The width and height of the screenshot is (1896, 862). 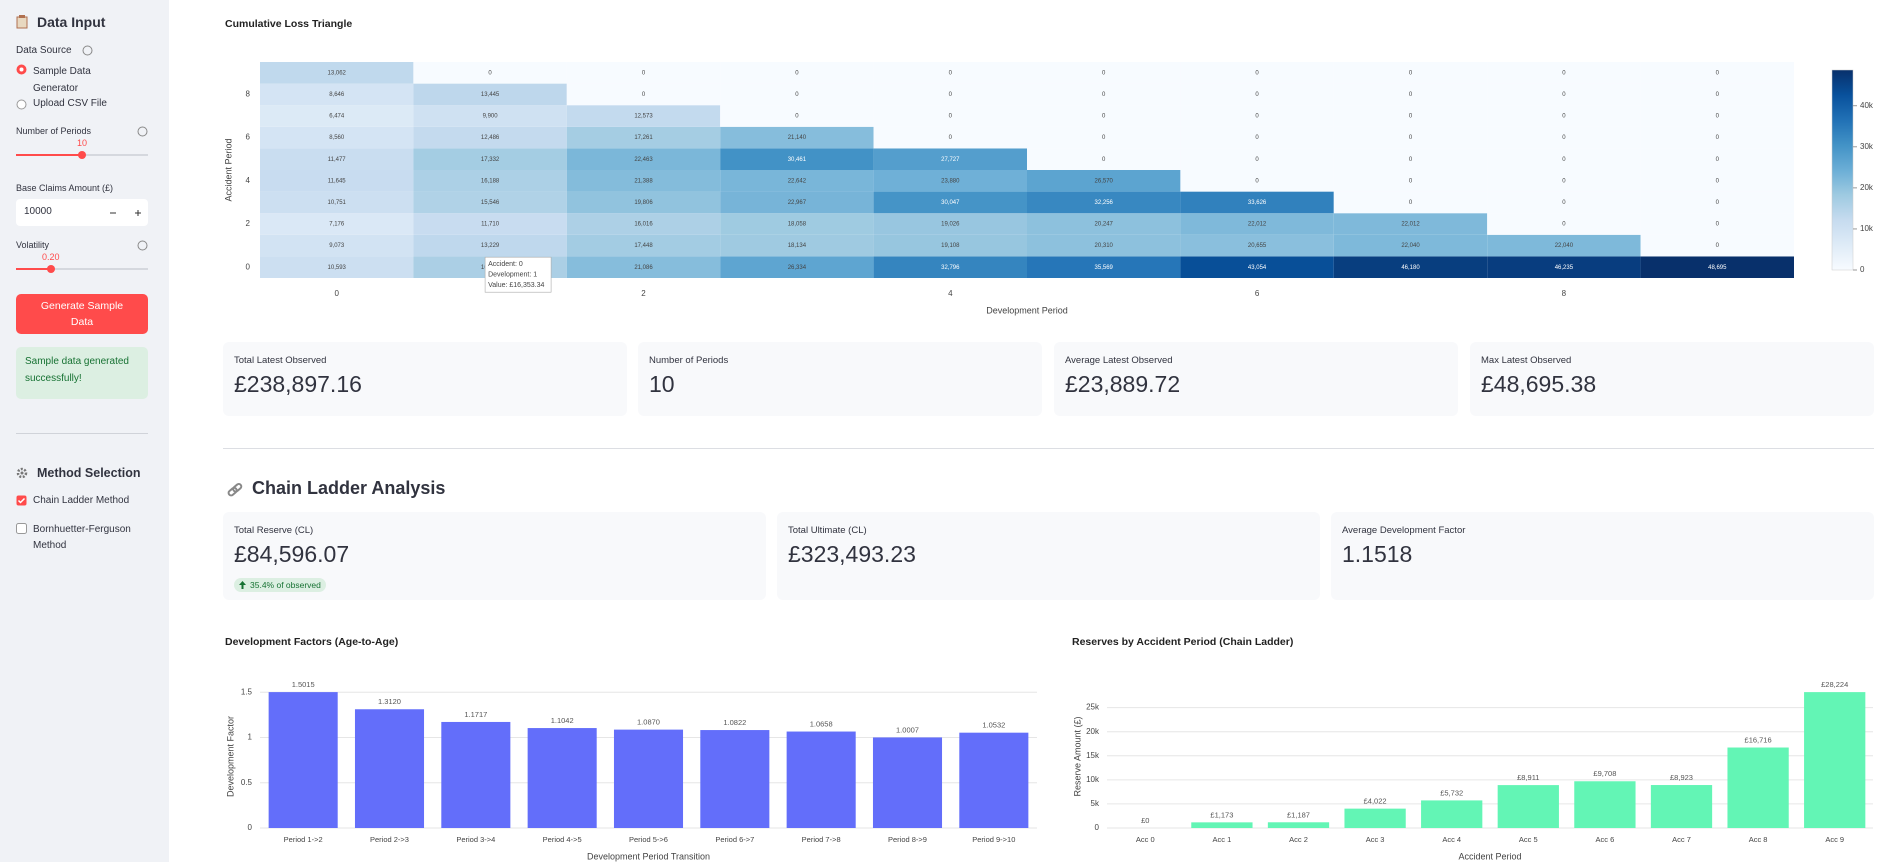 What do you see at coordinates (1377, 554) in the screenshot?
I see `metric-value: 1.1518` at bounding box center [1377, 554].